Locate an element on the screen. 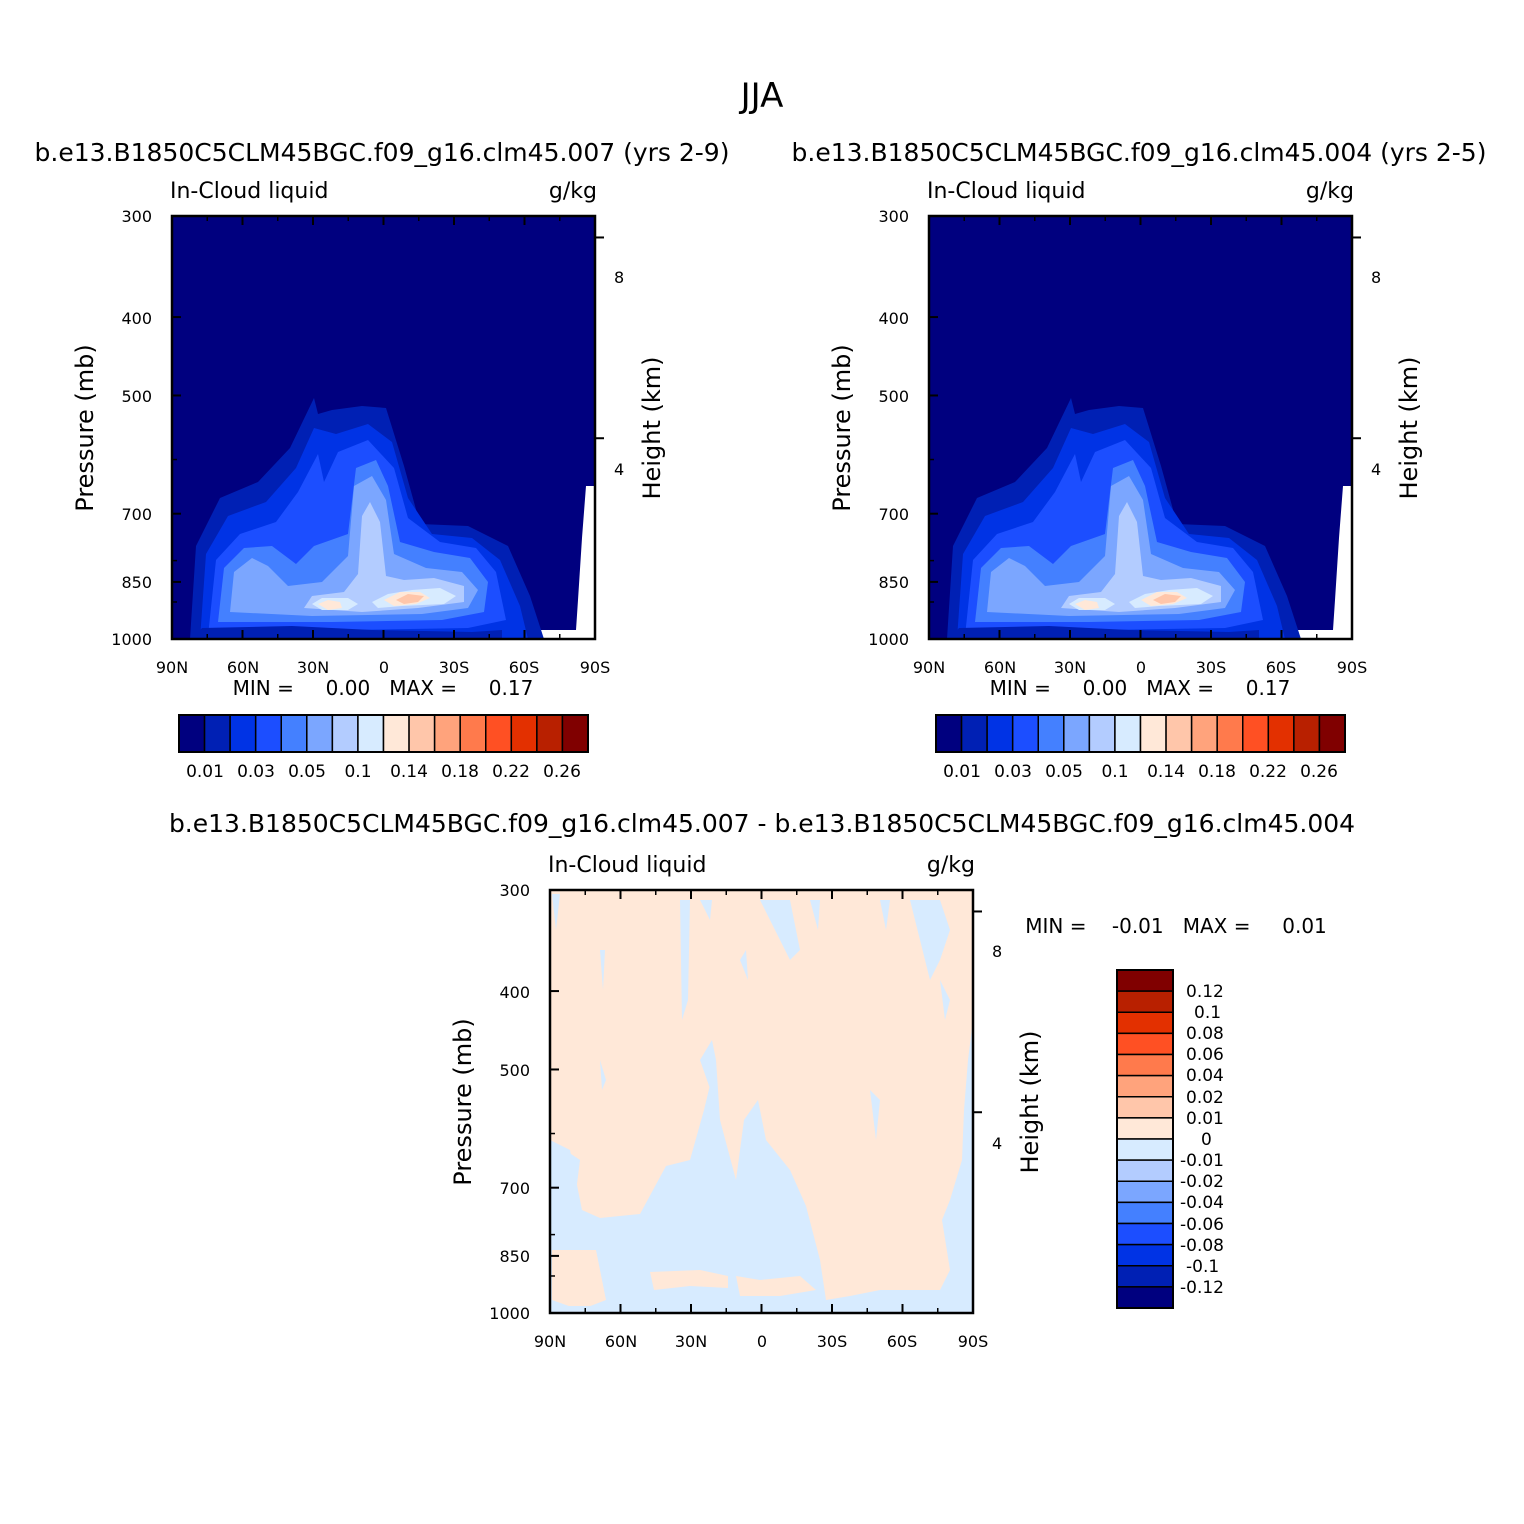  panel-3-x-tick-labels: 90N 60N 30N 0 30S 60S 90S is located at coordinates (761, 1341).